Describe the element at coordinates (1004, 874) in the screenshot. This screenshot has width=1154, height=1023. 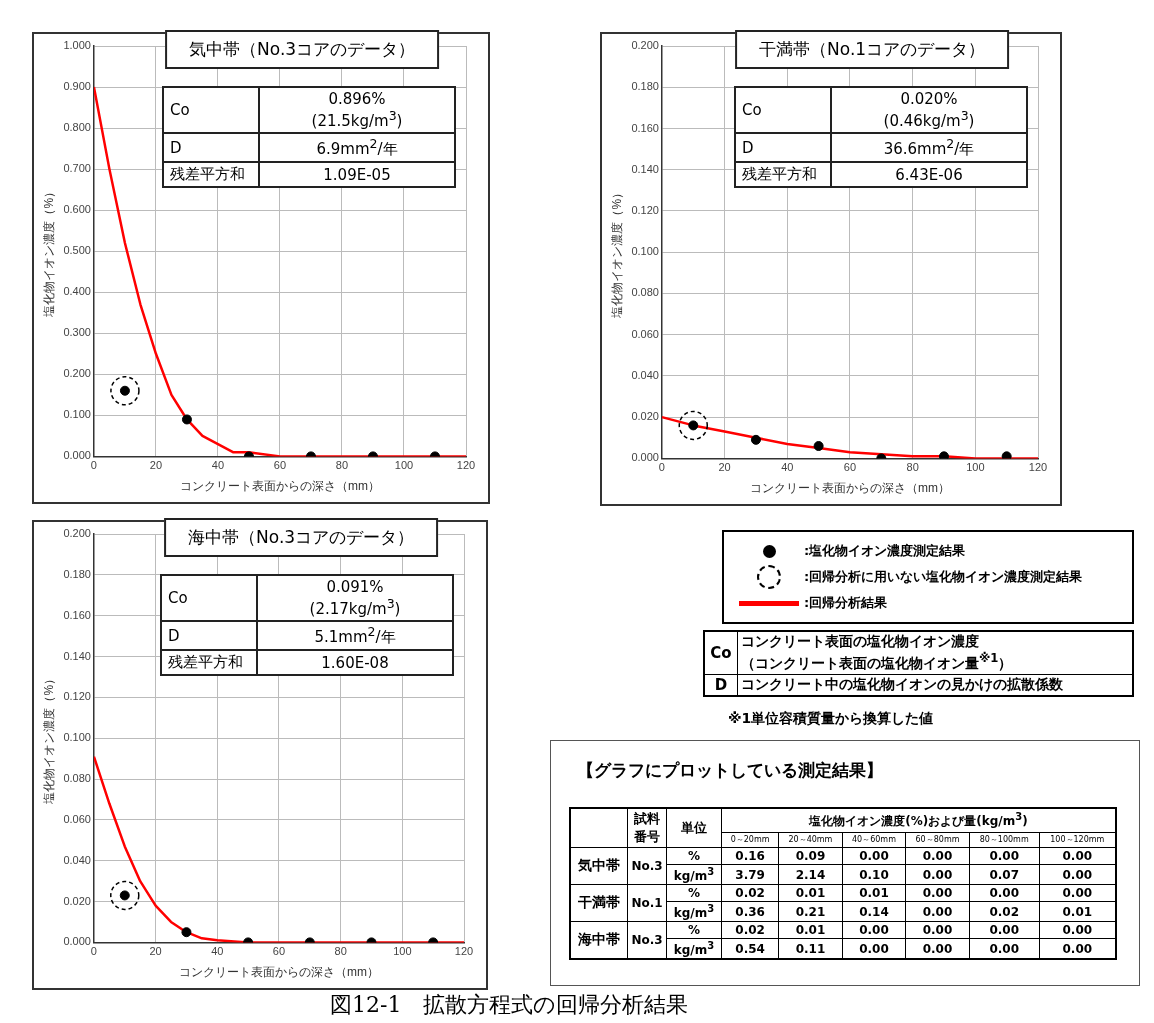
I see `text: 0.07` at that location.